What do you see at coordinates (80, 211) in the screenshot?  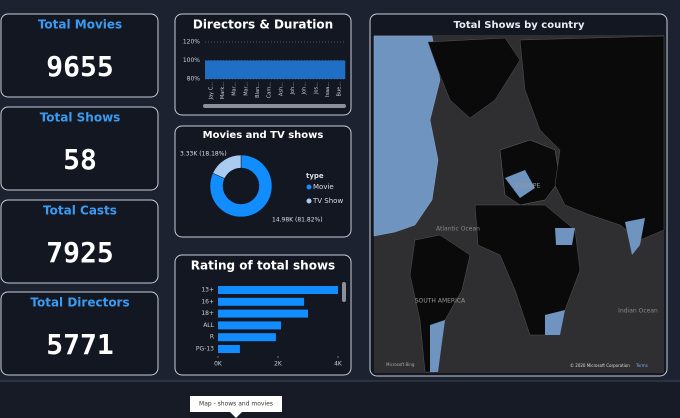 I see `kpi-label: Total Casts` at bounding box center [80, 211].